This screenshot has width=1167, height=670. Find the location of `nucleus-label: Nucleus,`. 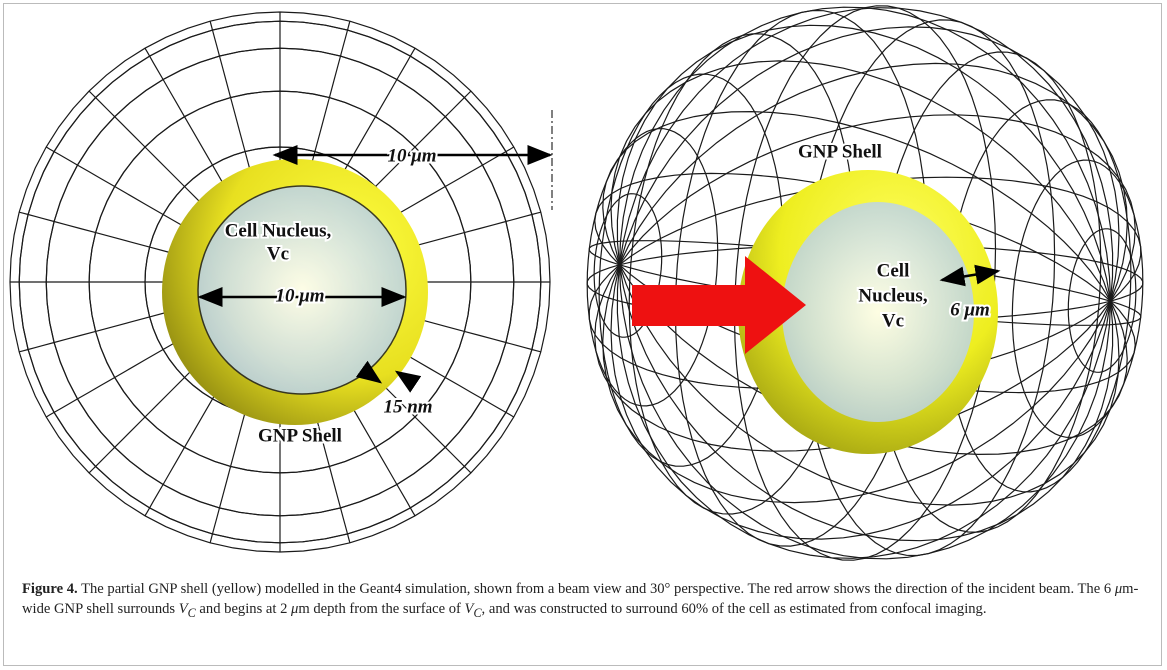

nucleus-label: Nucleus, is located at coordinates (892, 295).